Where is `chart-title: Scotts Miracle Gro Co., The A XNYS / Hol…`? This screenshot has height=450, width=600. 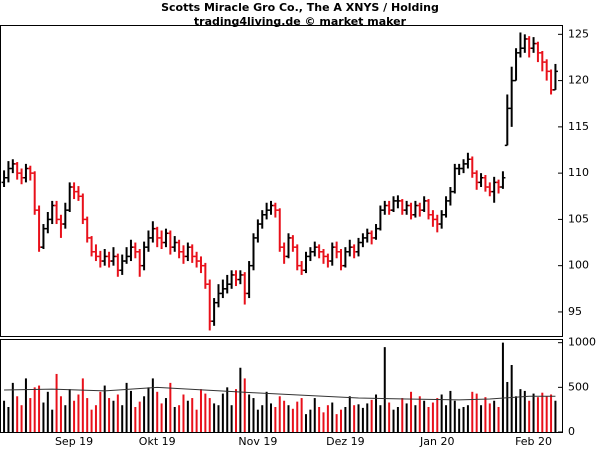 chart-title: Scotts Miracle Gro Co., The A XNYS / Hol… is located at coordinates (300, 7).